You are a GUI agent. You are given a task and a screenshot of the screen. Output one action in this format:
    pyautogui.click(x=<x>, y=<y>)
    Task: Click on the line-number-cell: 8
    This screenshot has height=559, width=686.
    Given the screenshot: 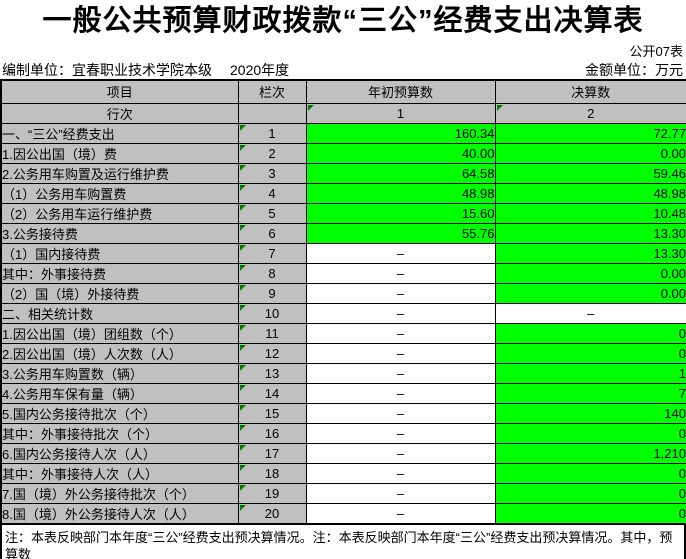 What is the action you would take?
    pyautogui.click(x=272, y=273)
    